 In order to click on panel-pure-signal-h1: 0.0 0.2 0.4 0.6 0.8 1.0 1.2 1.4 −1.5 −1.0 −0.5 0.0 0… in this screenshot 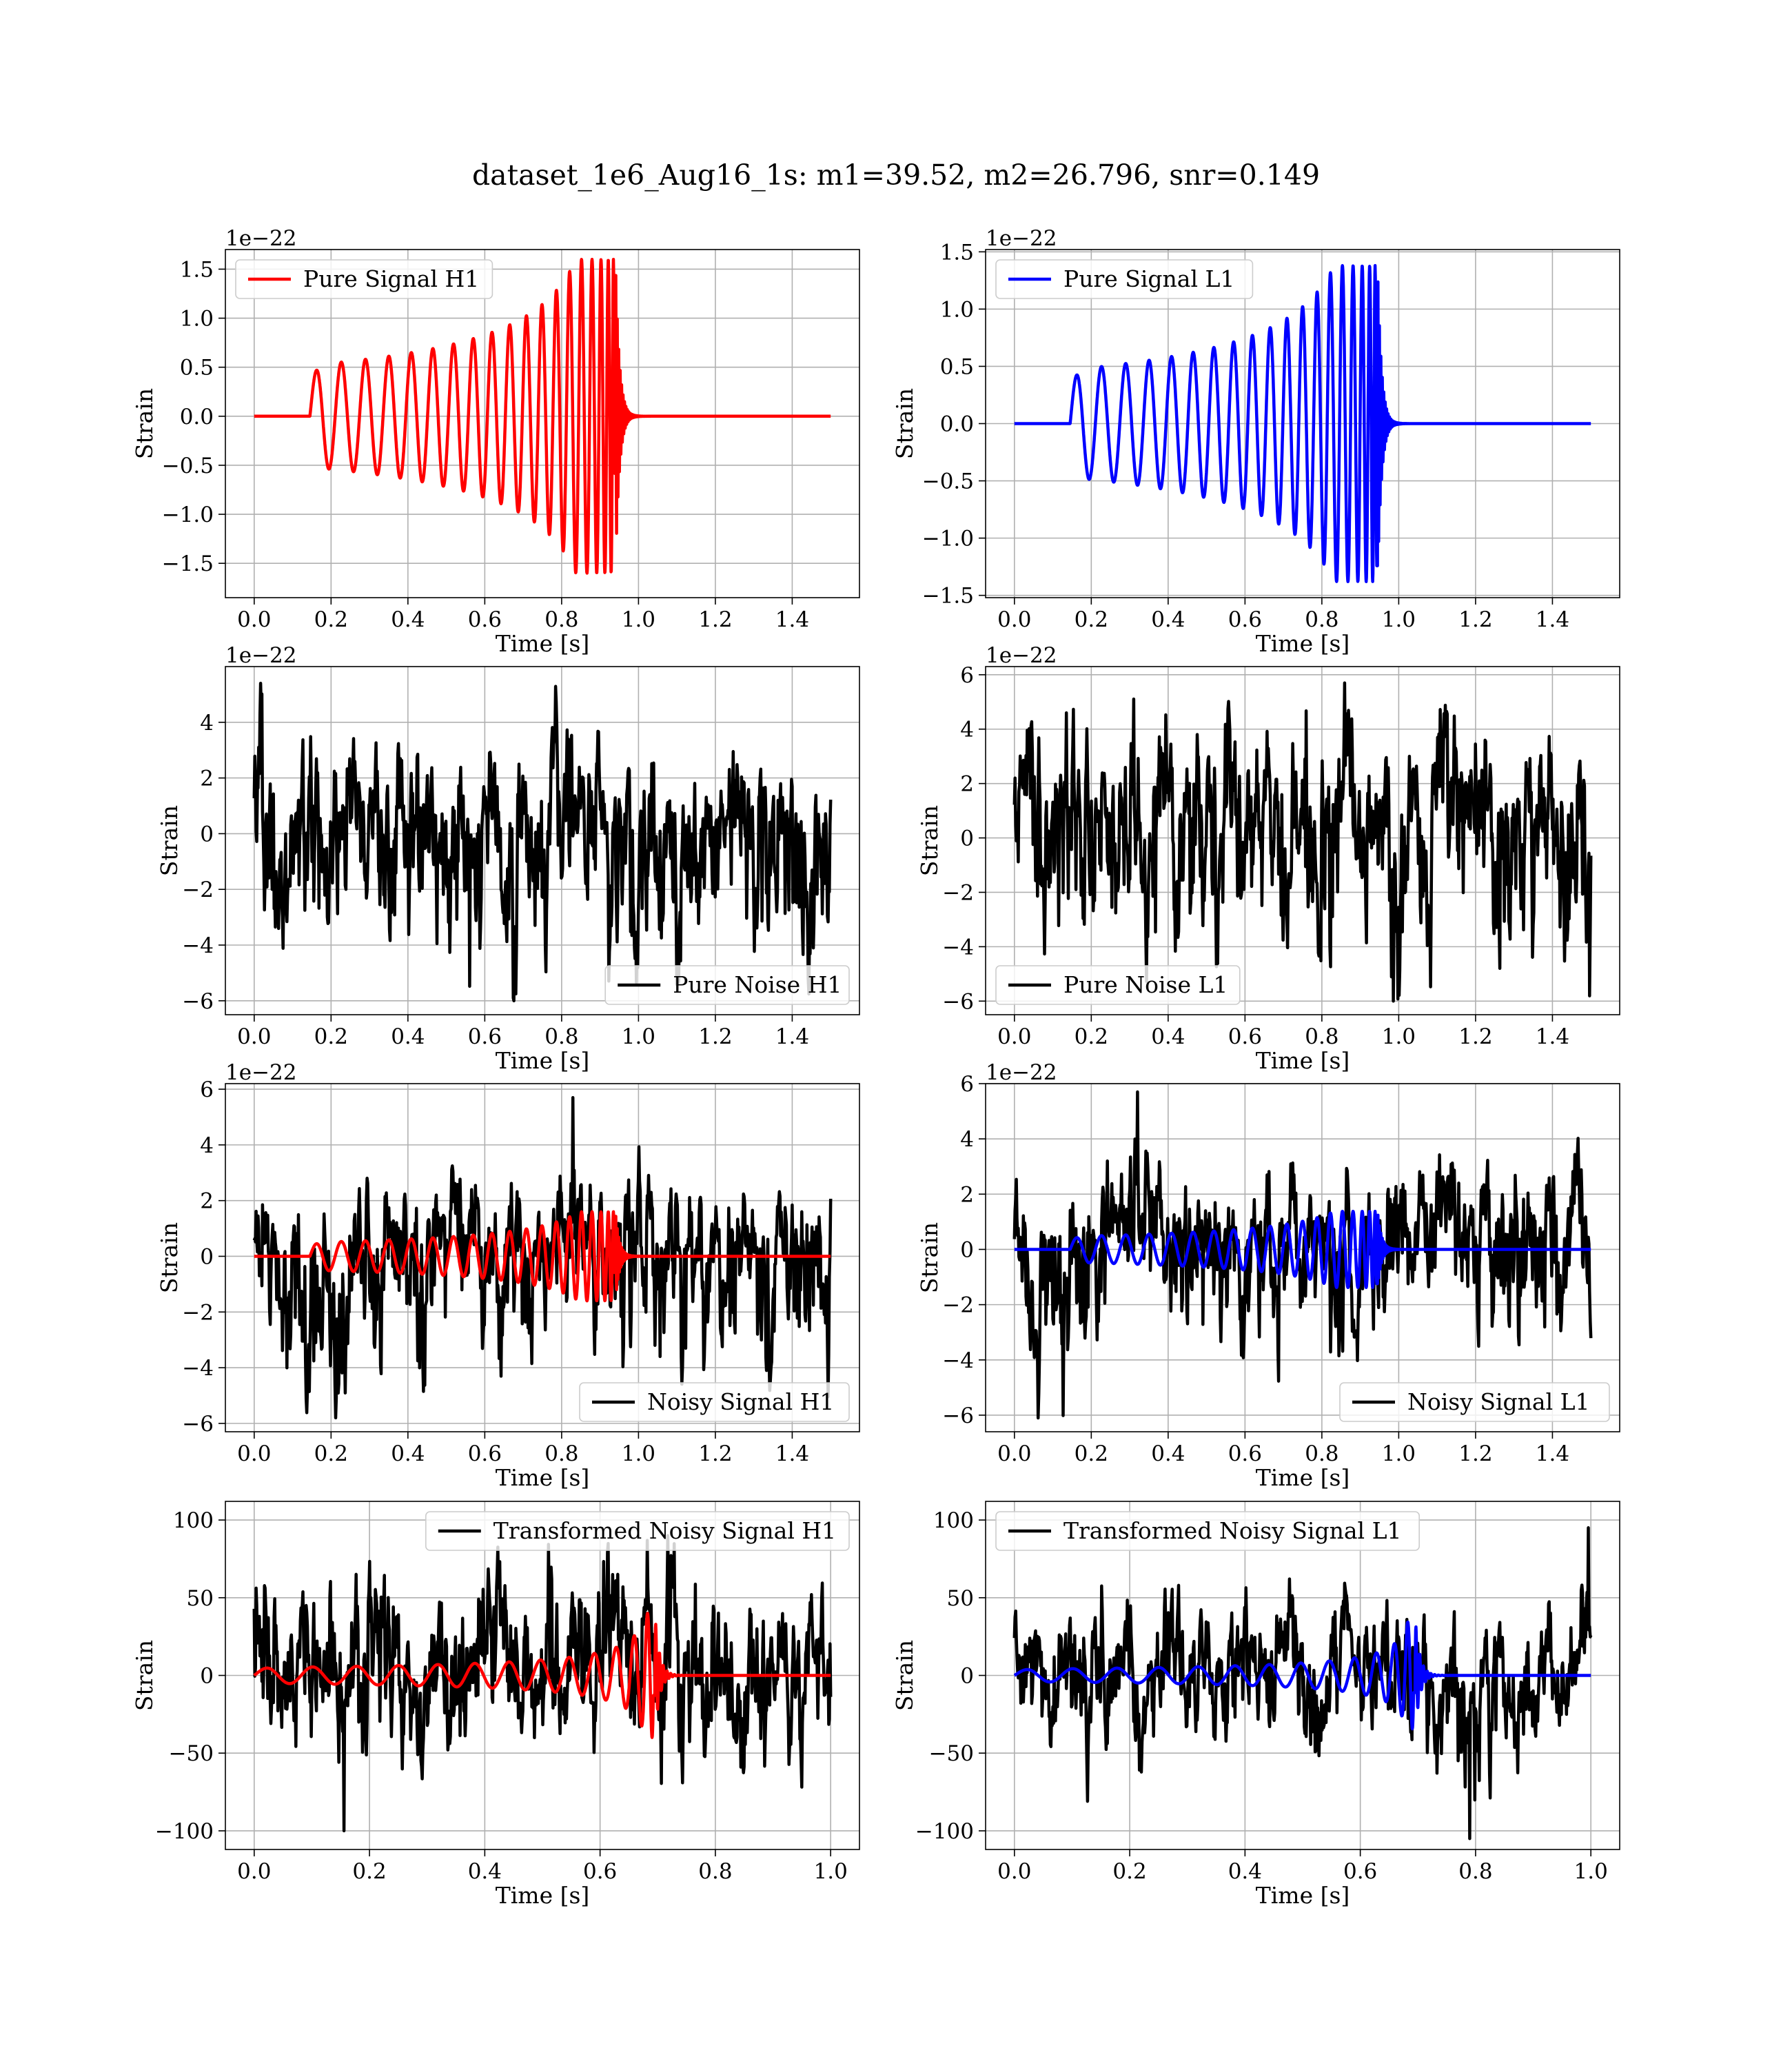, I will do `click(495, 441)`.